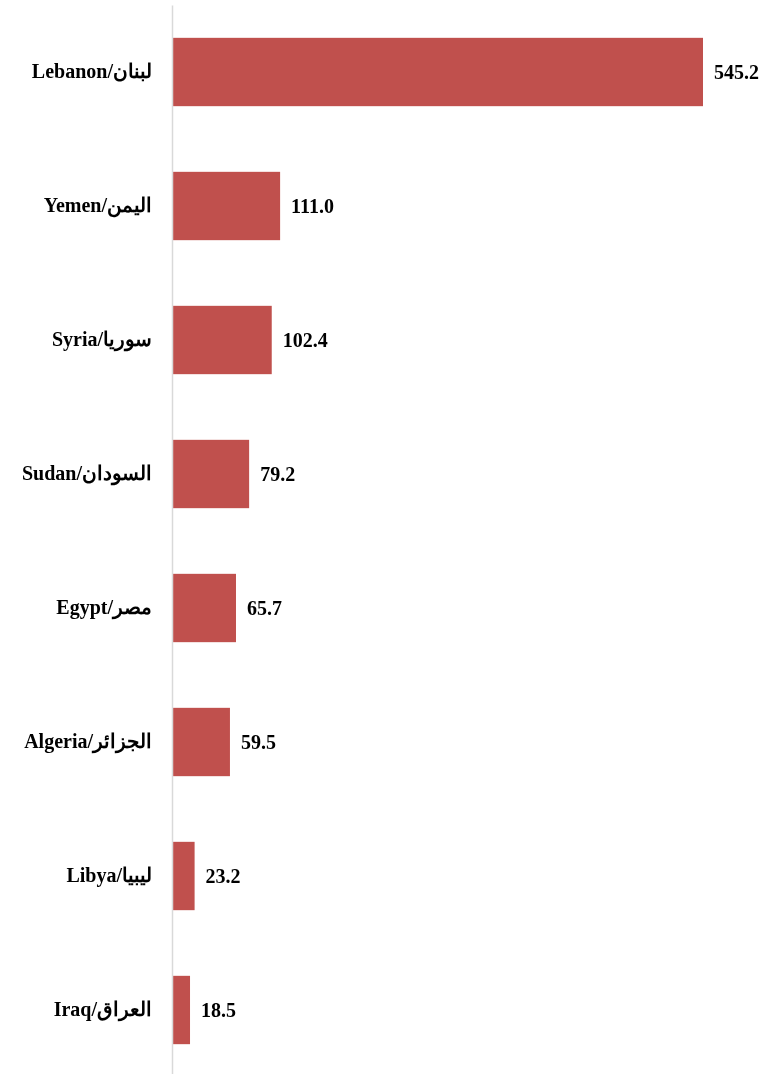  What do you see at coordinates (88, 742) in the screenshot?
I see `y-tick-label: Algeria/الجزائر` at bounding box center [88, 742].